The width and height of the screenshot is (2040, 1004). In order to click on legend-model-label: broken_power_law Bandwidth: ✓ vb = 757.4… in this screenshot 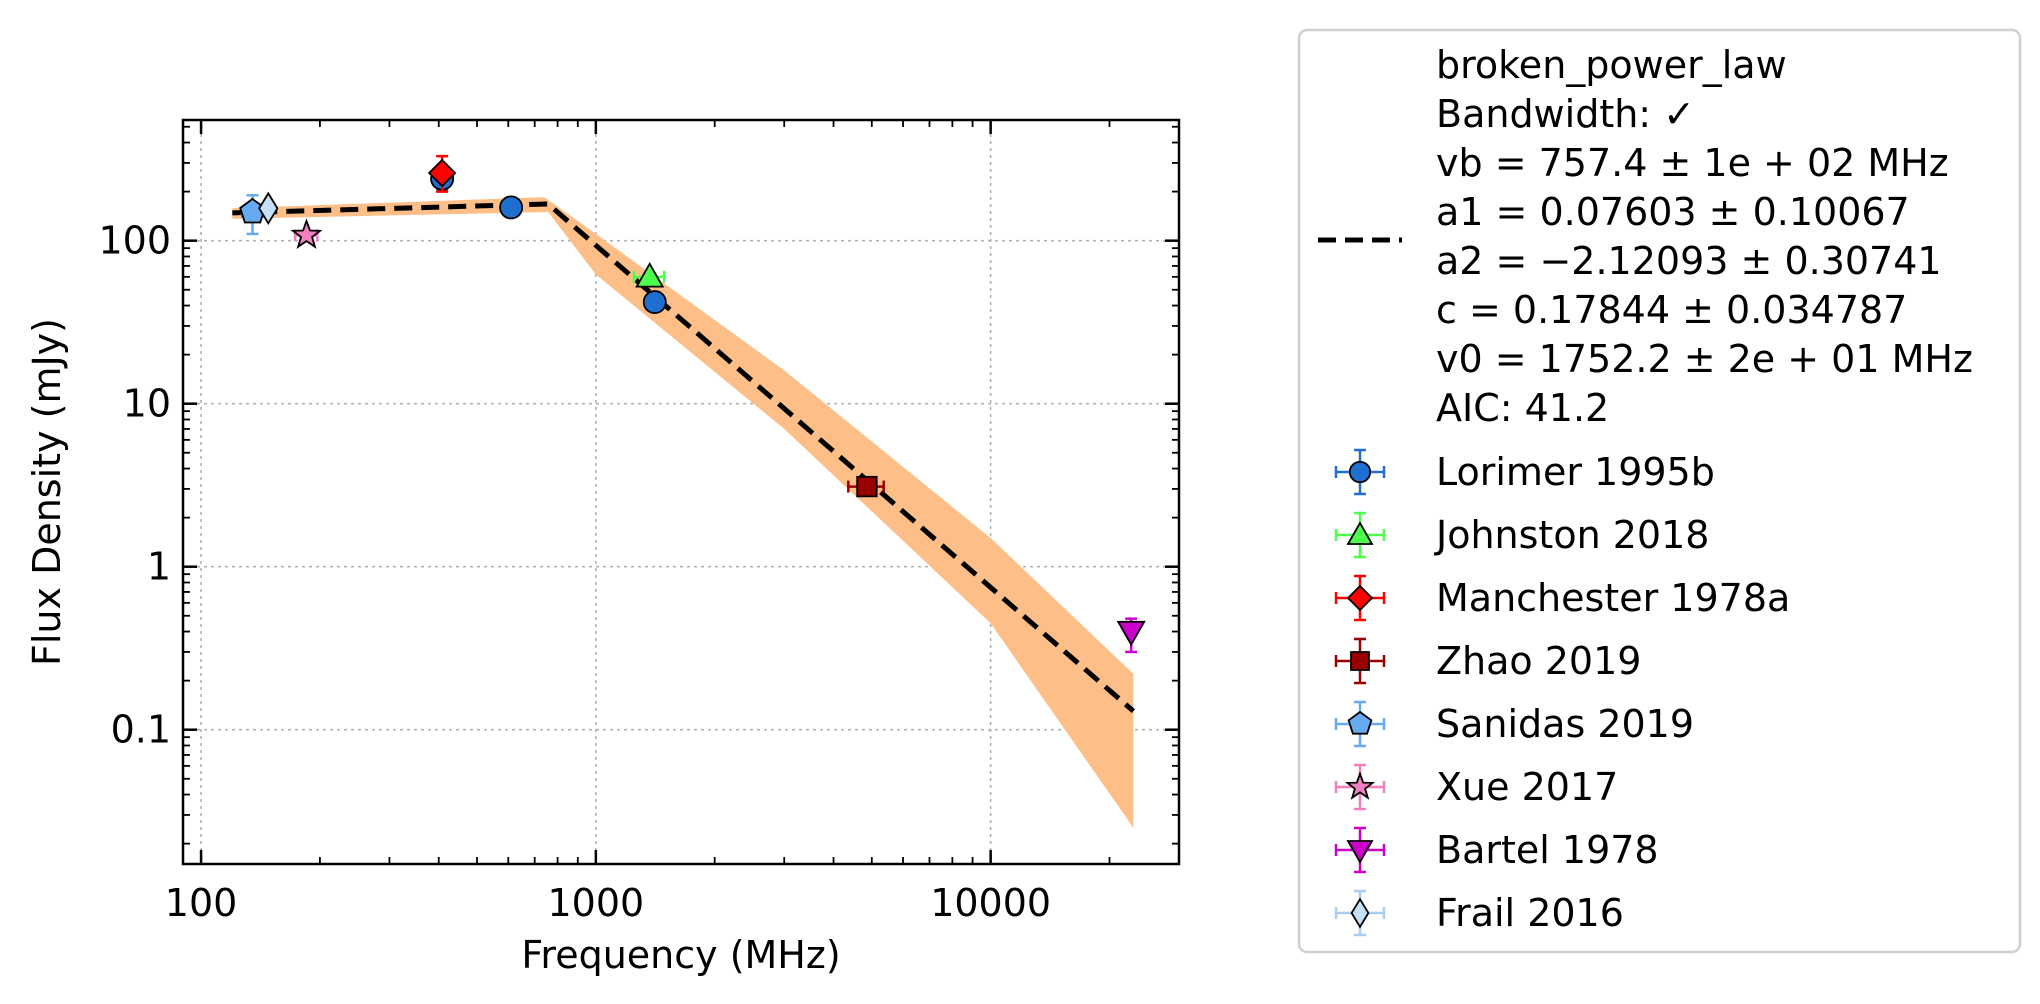, I will do `click(1710, 236)`.